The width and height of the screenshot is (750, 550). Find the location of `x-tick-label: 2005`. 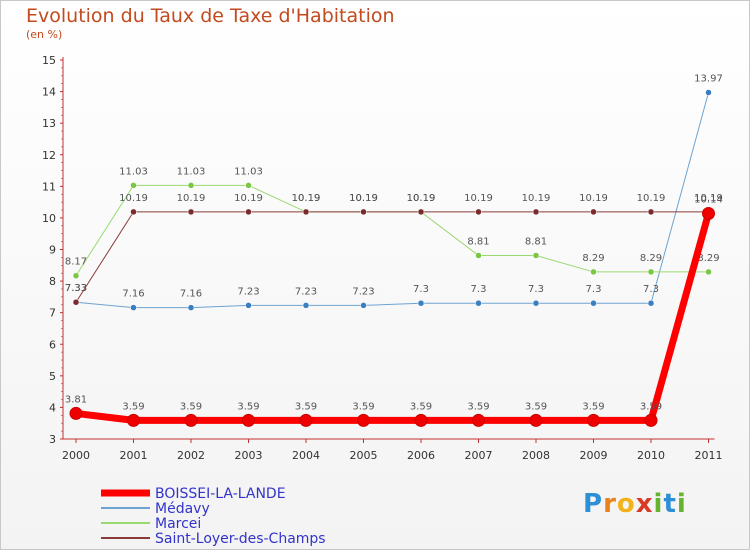

x-tick-label: 2005 is located at coordinates (364, 455).